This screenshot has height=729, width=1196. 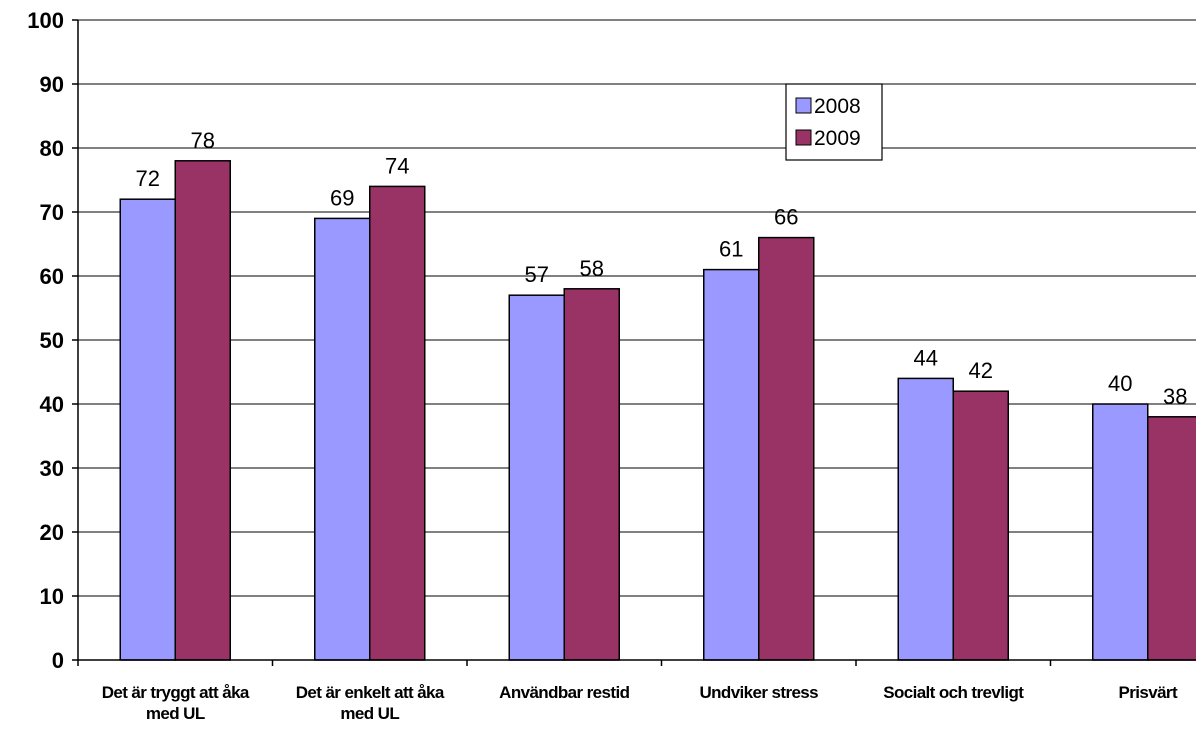 What do you see at coordinates (370, 703) in the screenshot?
I see `category-label: Det är enkelt att åka med UL` at bounding box center [370, 703].